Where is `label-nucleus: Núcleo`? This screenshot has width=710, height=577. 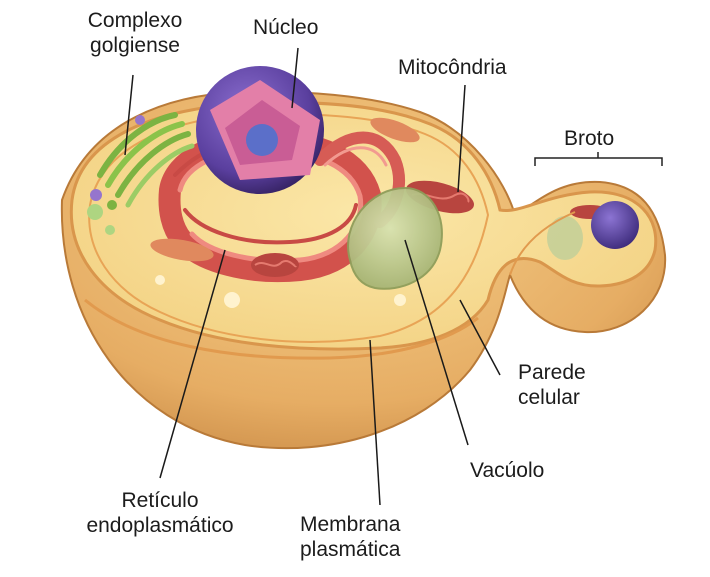 label-nucleus: Núcleo is located at coordinates (285, 27).